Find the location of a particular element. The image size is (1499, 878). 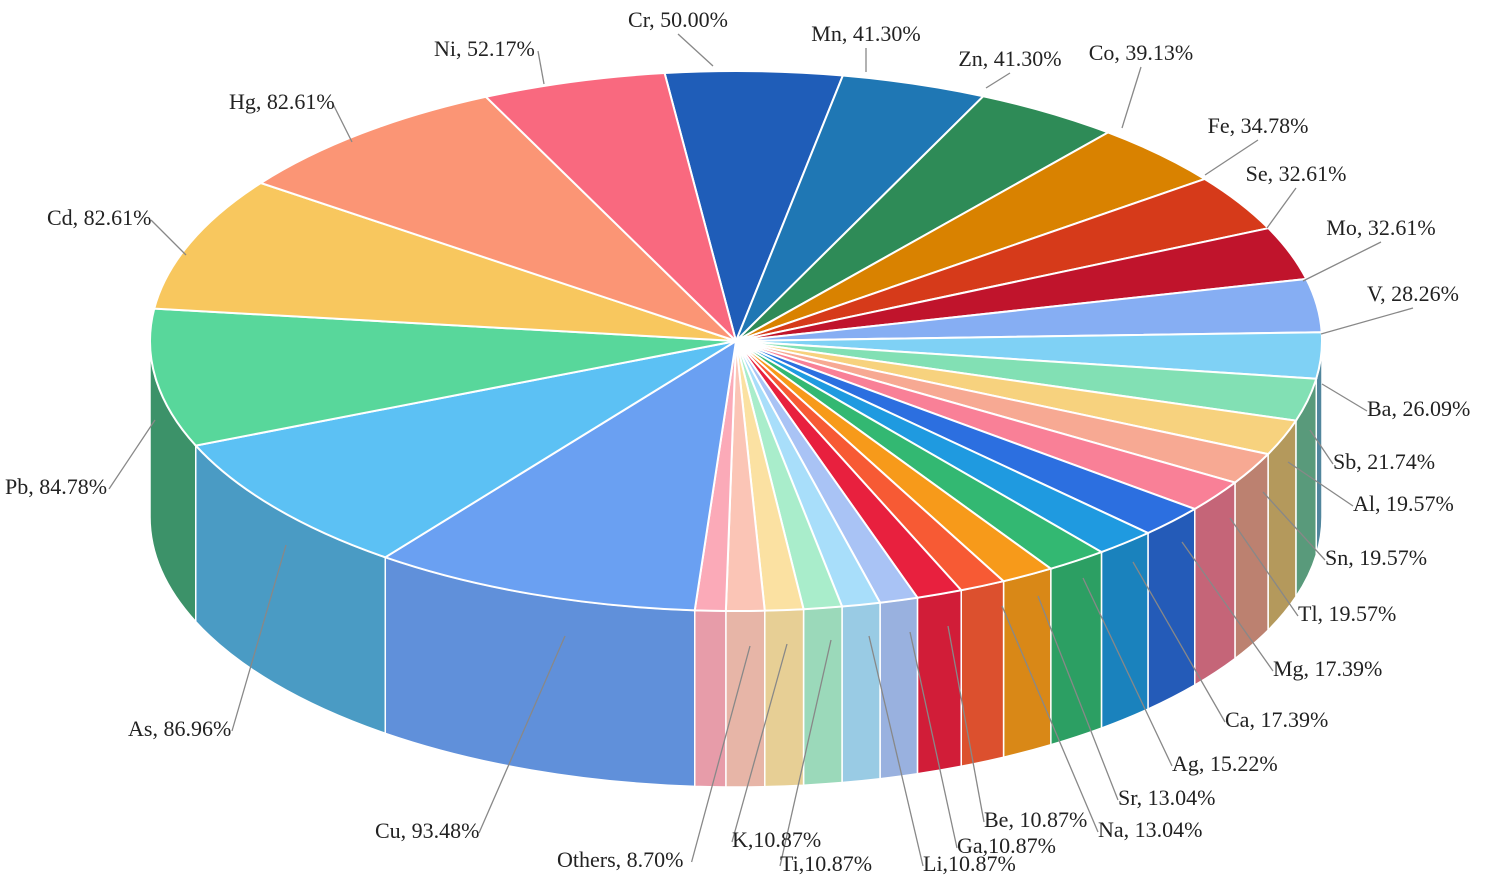

pie-slice-Hg is located at coordinates (497, 218).